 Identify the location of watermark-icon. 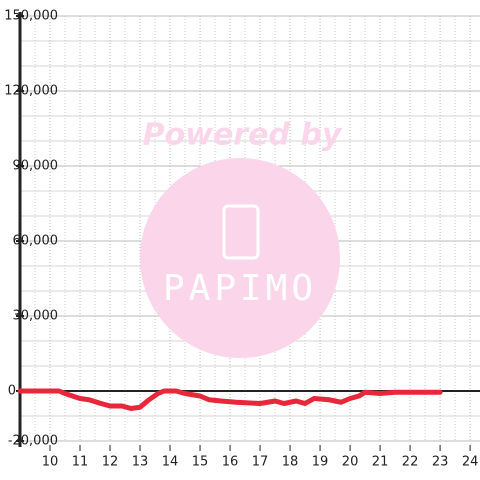
(241, 232).